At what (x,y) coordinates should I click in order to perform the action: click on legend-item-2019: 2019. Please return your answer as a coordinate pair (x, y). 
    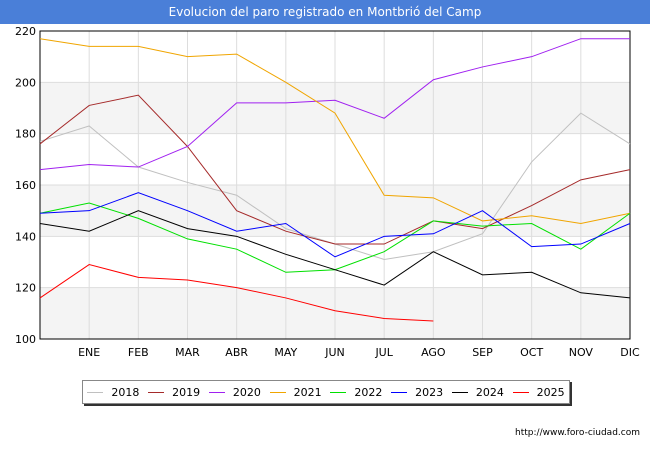
    Looking at the image, I should click on (174, 392).